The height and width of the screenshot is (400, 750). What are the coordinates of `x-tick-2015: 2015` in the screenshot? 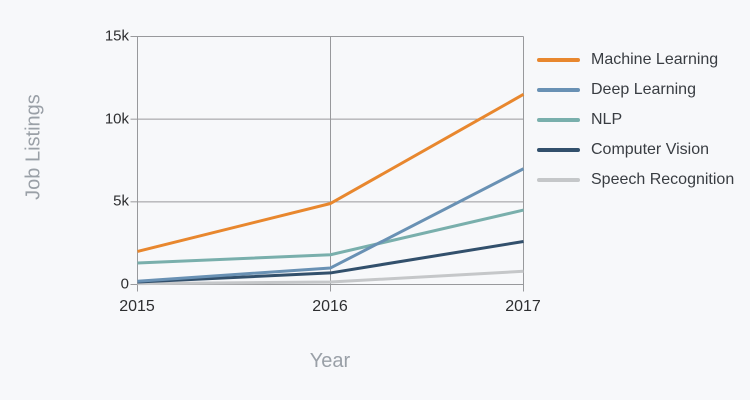 It's located at (137, 306).